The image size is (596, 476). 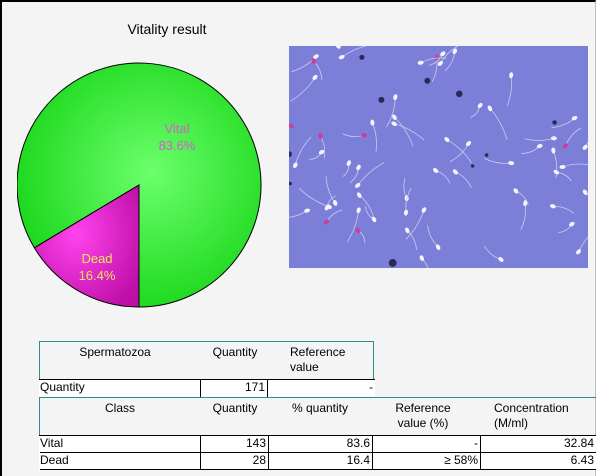 What do you see at coordinates (206, 368) in the screenshot?
I see `spermatozoa-table` at bounding box center [206, 368].